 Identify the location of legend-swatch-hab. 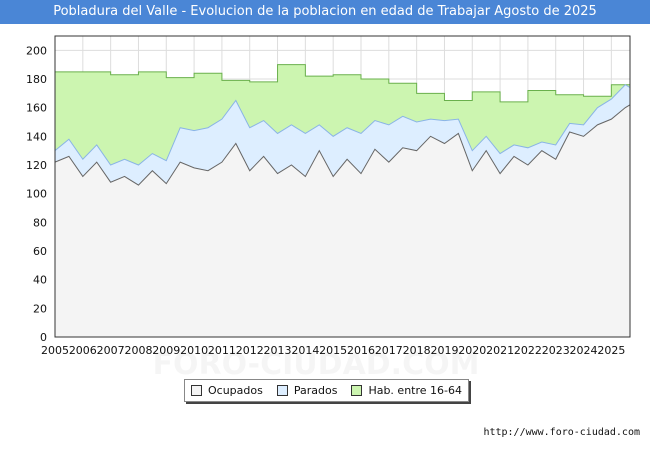
(357, 390).